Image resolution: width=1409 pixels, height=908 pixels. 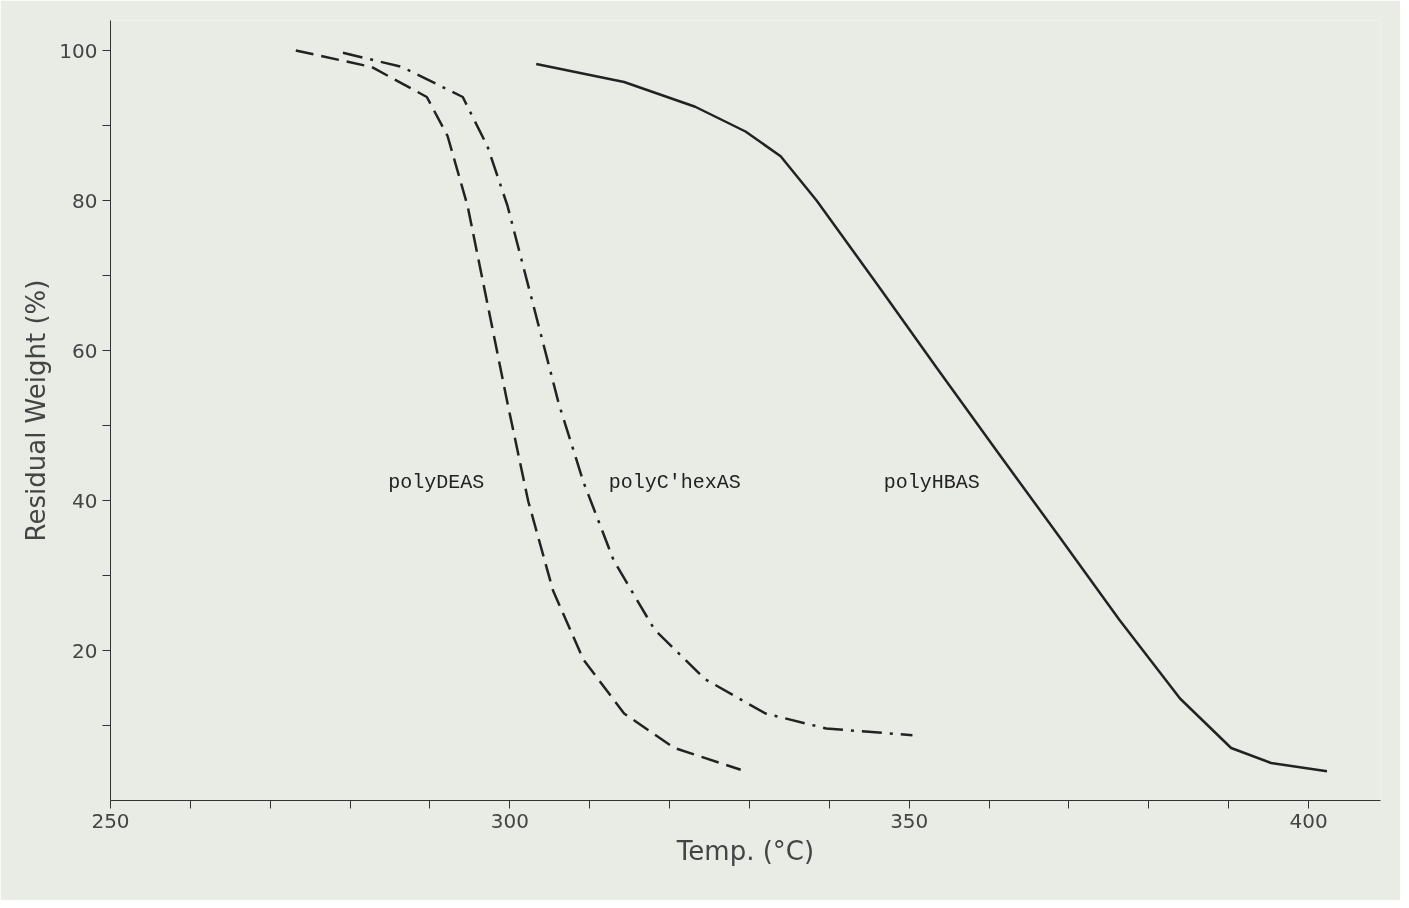 What do you see at coordinates (36, 410) in the screenshot?
I see `y-axis-title: Residual Weight (%)` at bounding box center [36, 410].